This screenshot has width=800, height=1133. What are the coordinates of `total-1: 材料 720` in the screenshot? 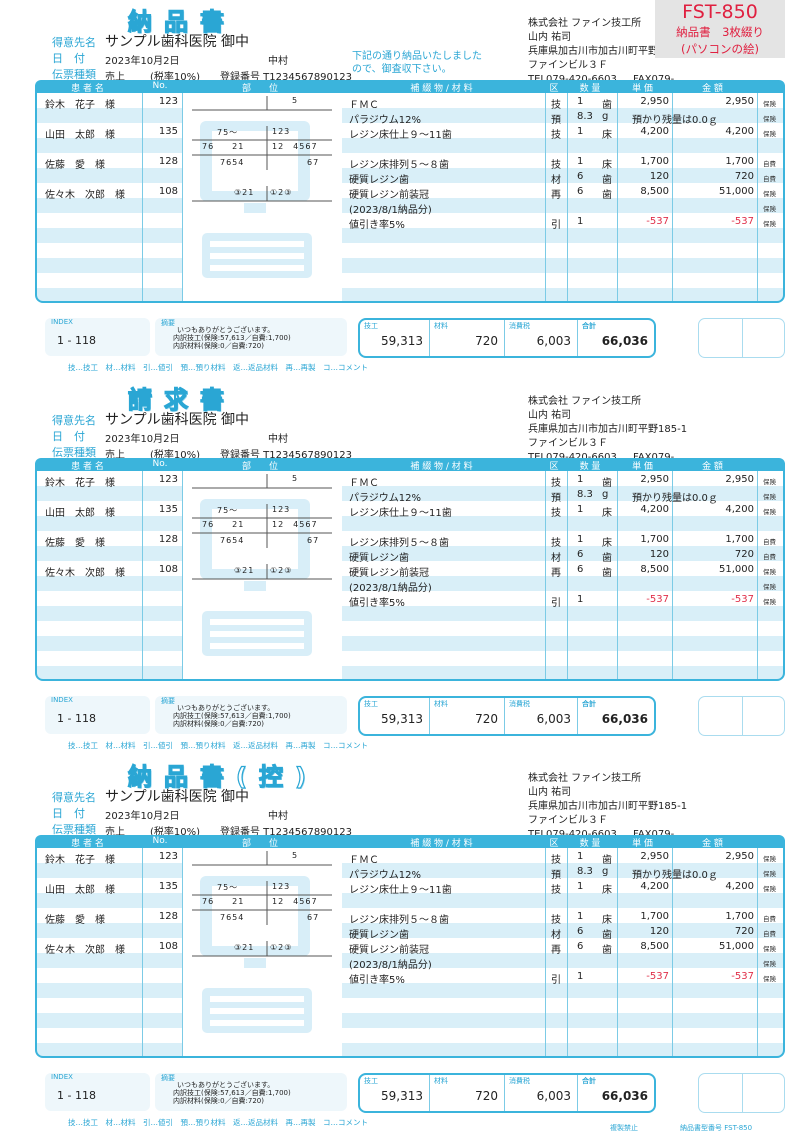 It's located at (467, 1093).